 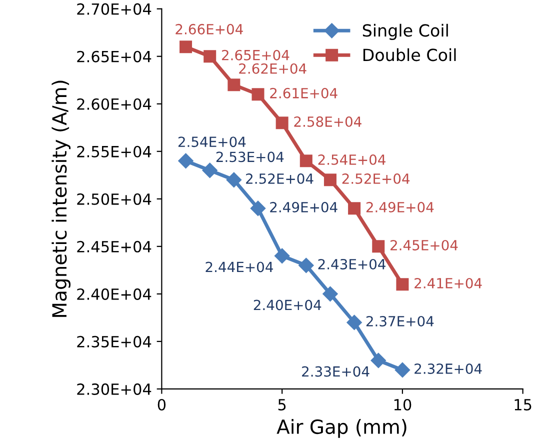 I want to click on data-label: 2.40E+04, so click(x=288, y=305).